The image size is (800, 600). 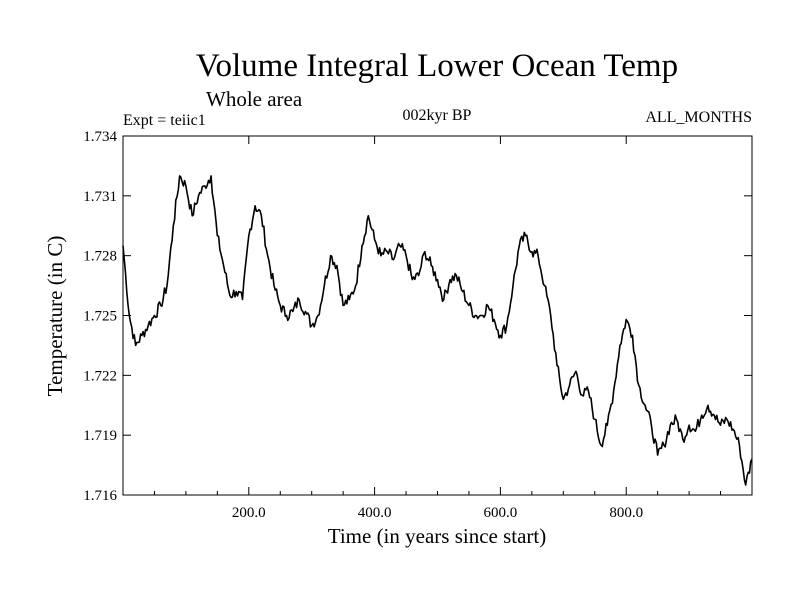 I want to click on y-axis-label: Temperature (in C), so click(x=55, y=316).